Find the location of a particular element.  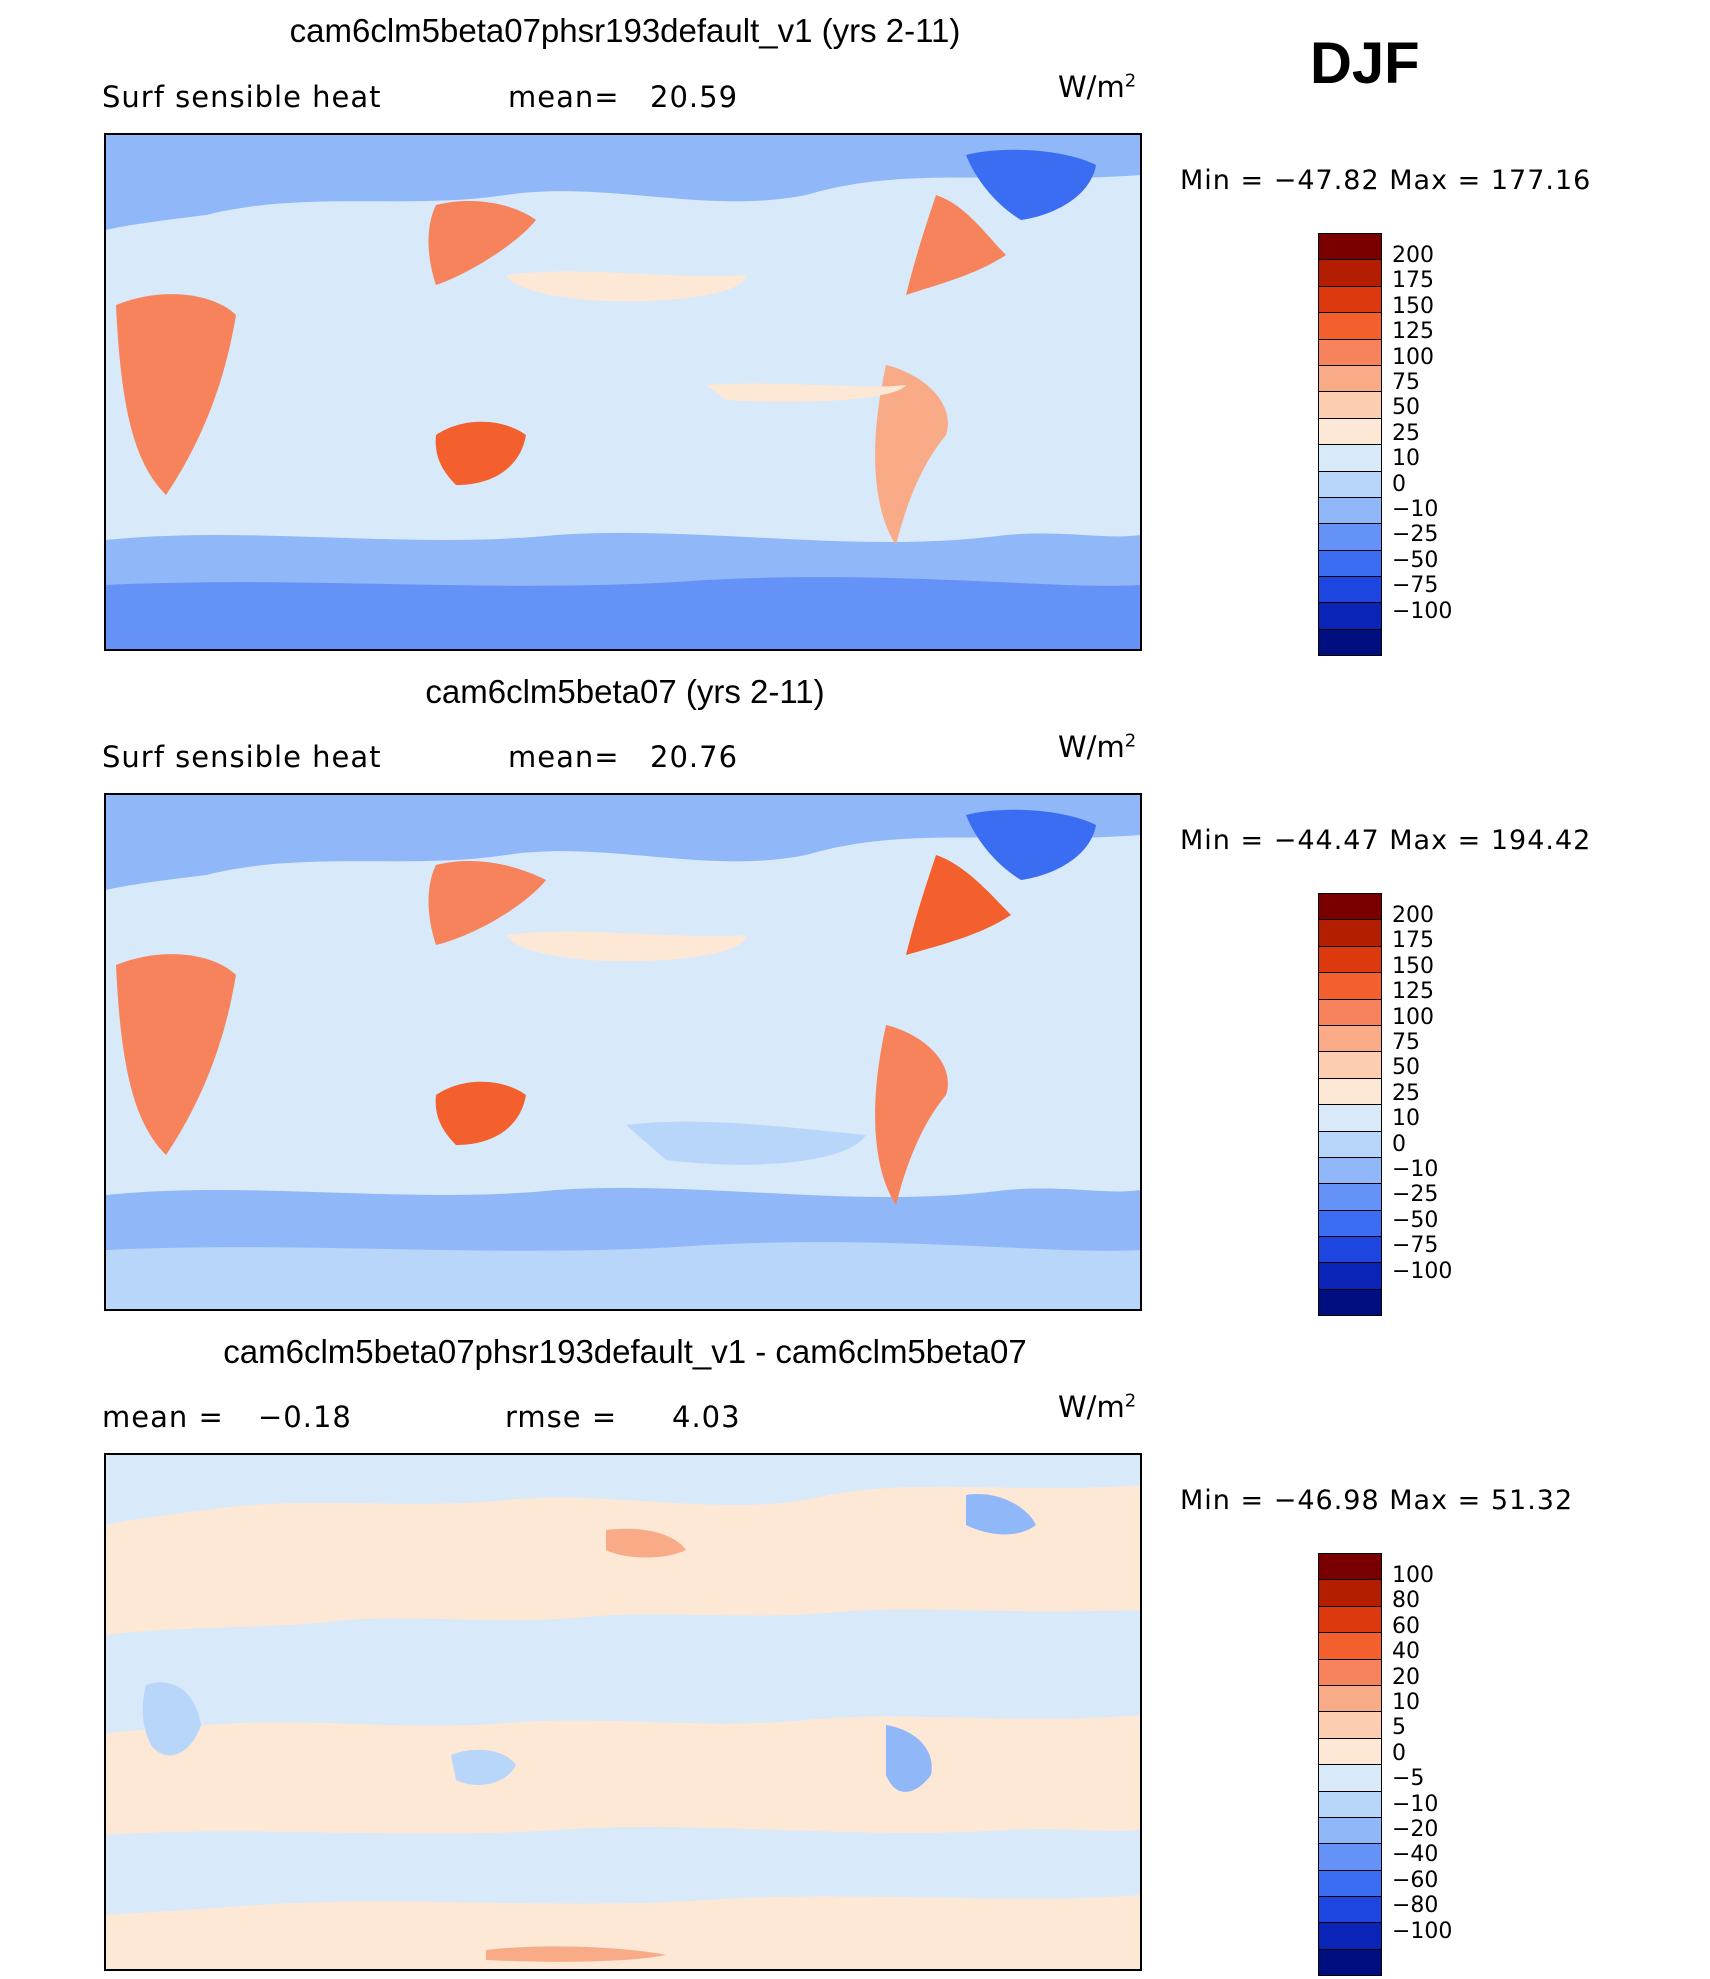

panel-2-colorbar-tick-label: −75 is located at coordinates (1415, 1246).